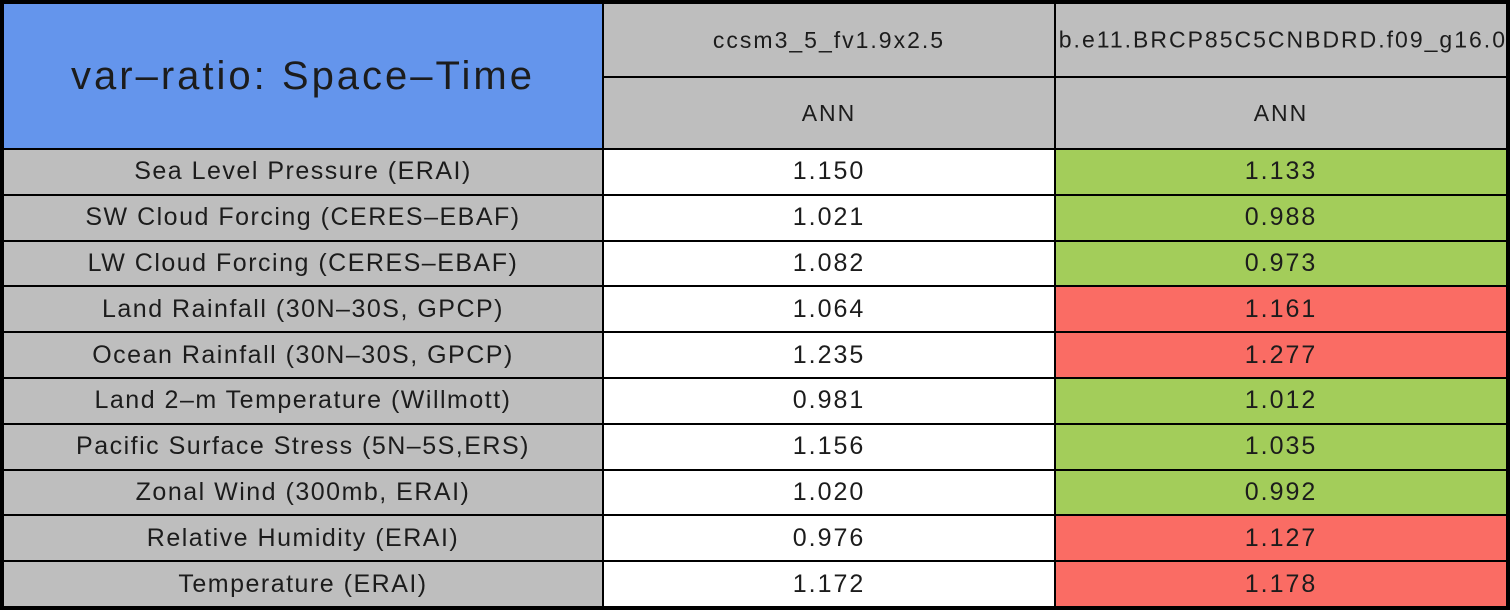 The image size is (1510, 610). Describe the element at coordinates (303, 584) in the screenshot. I see `row-label-cell: Temperature (ERAI)` at that location.